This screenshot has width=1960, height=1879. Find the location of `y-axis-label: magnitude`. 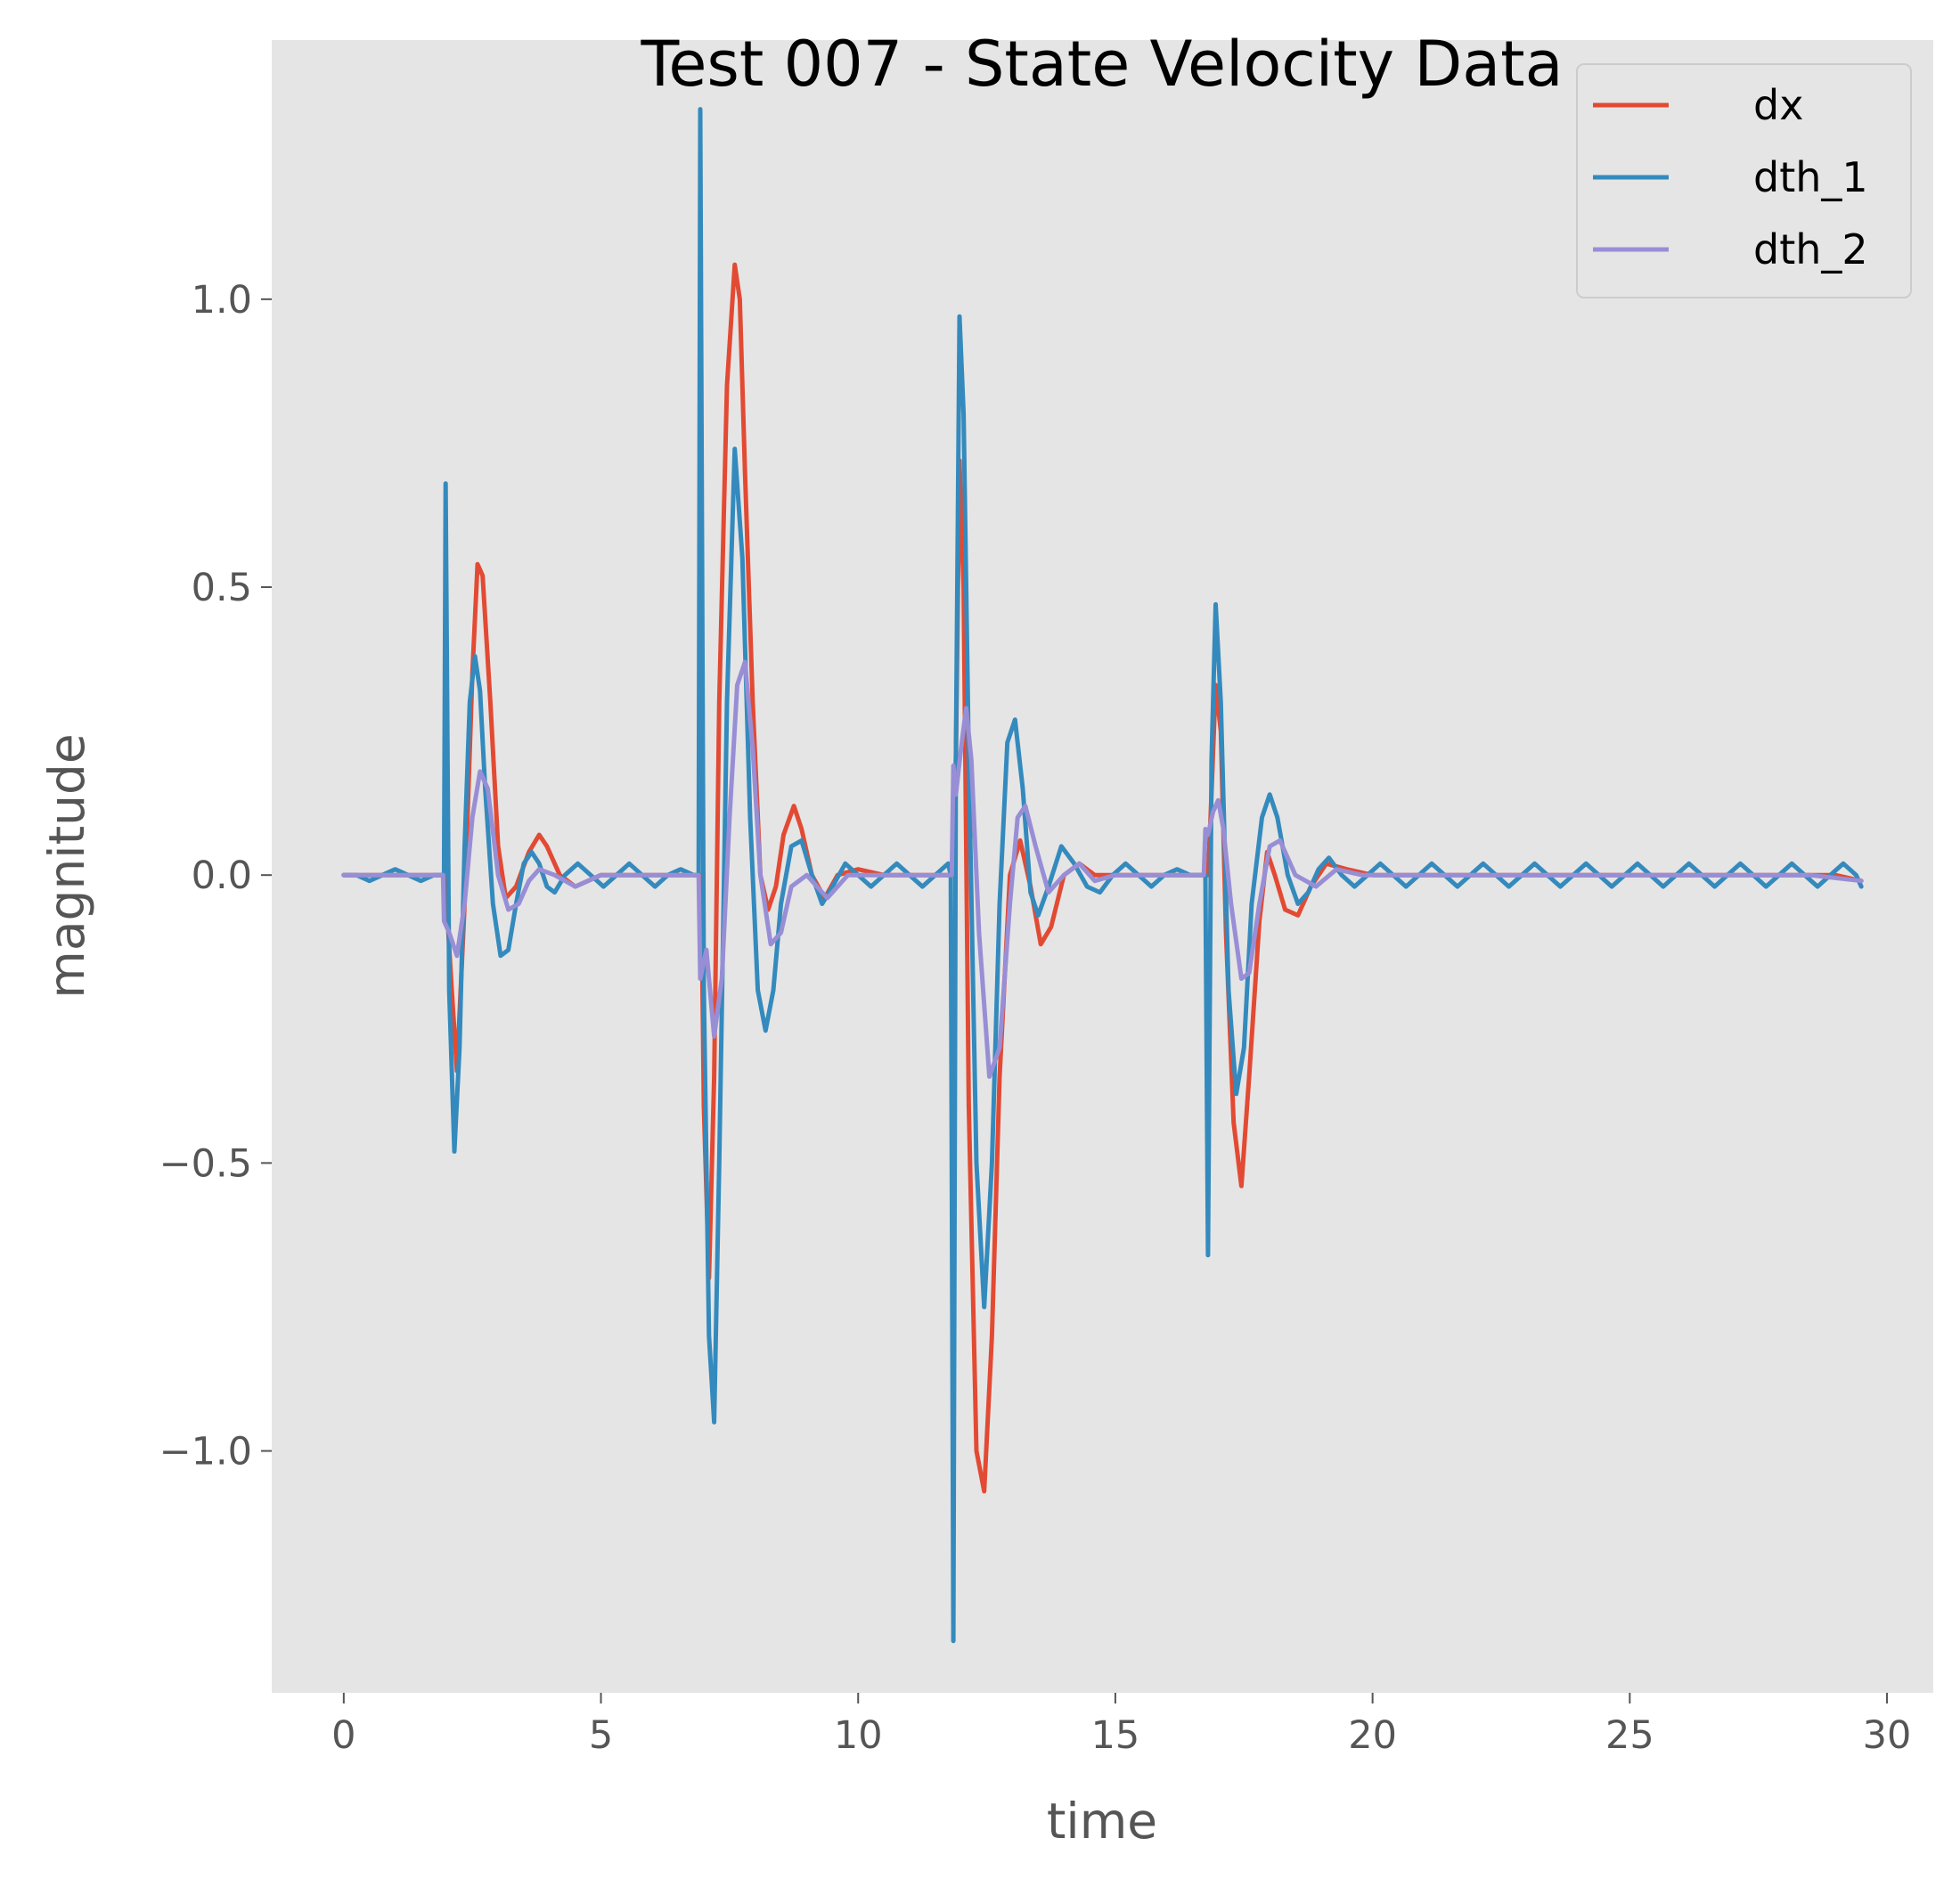

y-axis-label: magnitude is located at coordinates (66, 866).